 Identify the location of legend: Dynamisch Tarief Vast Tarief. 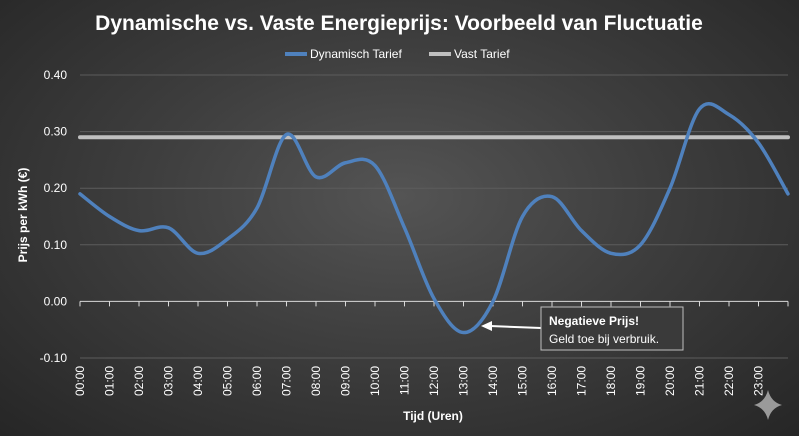
(397, 54).